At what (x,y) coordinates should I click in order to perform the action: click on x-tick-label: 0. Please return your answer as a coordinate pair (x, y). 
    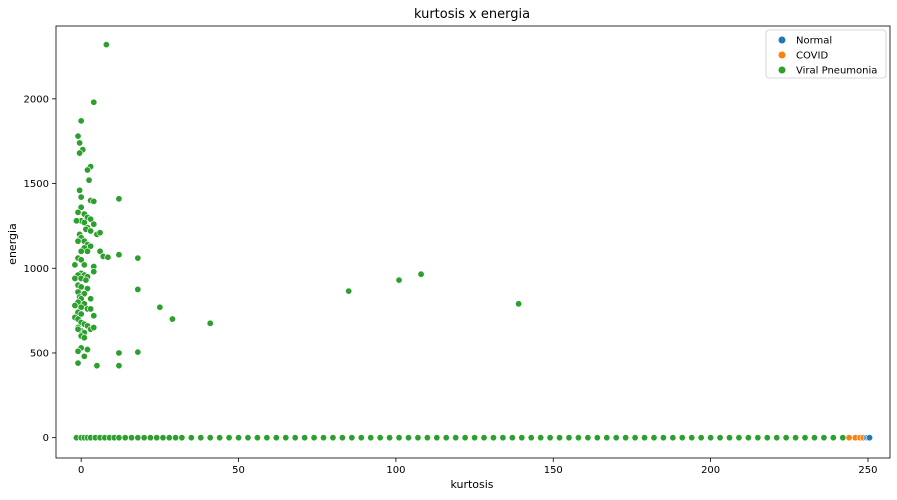
    Looking at the image, I should click on (81, 470).